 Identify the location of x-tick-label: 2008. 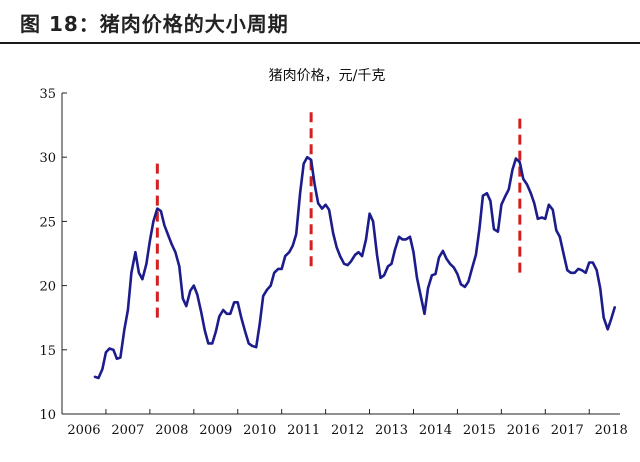
(171, 430).